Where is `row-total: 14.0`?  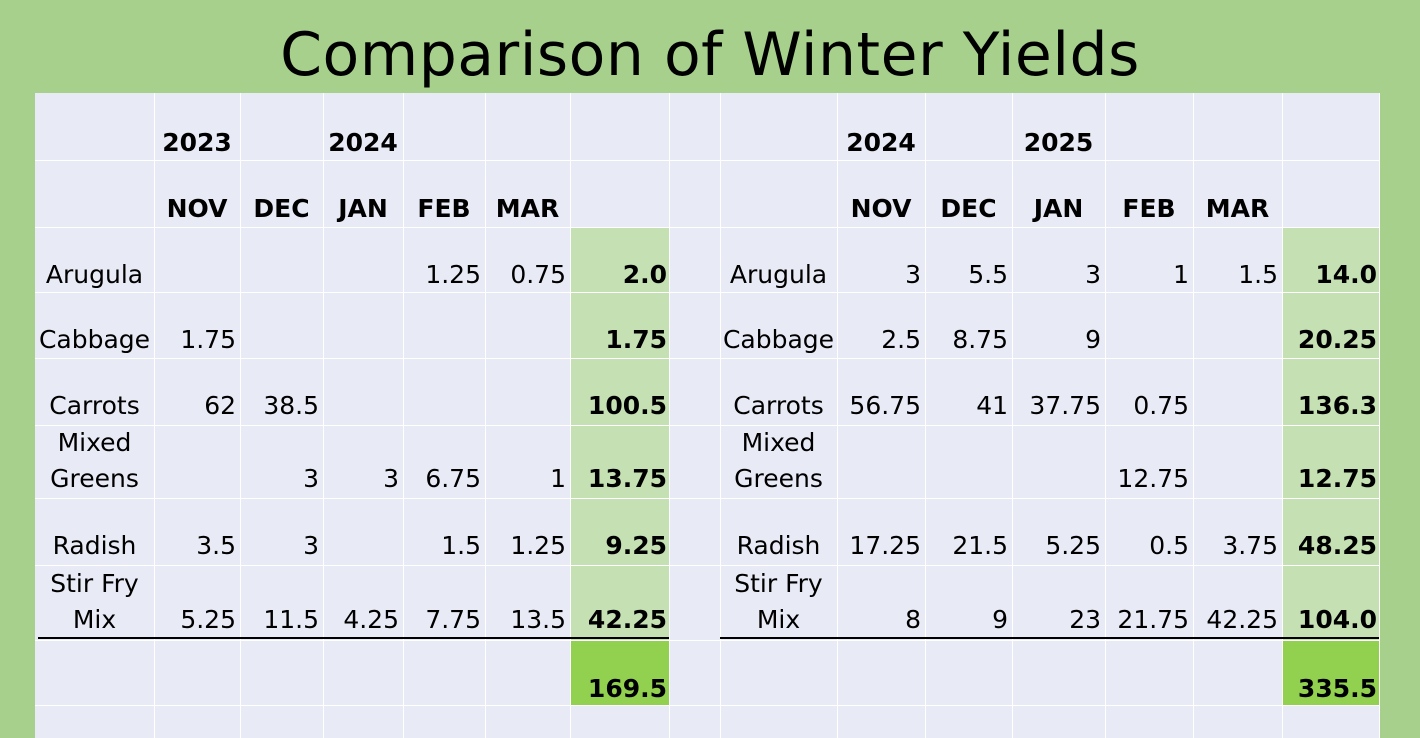
row-total: 14.0 is located at coordinates (1346, 274).